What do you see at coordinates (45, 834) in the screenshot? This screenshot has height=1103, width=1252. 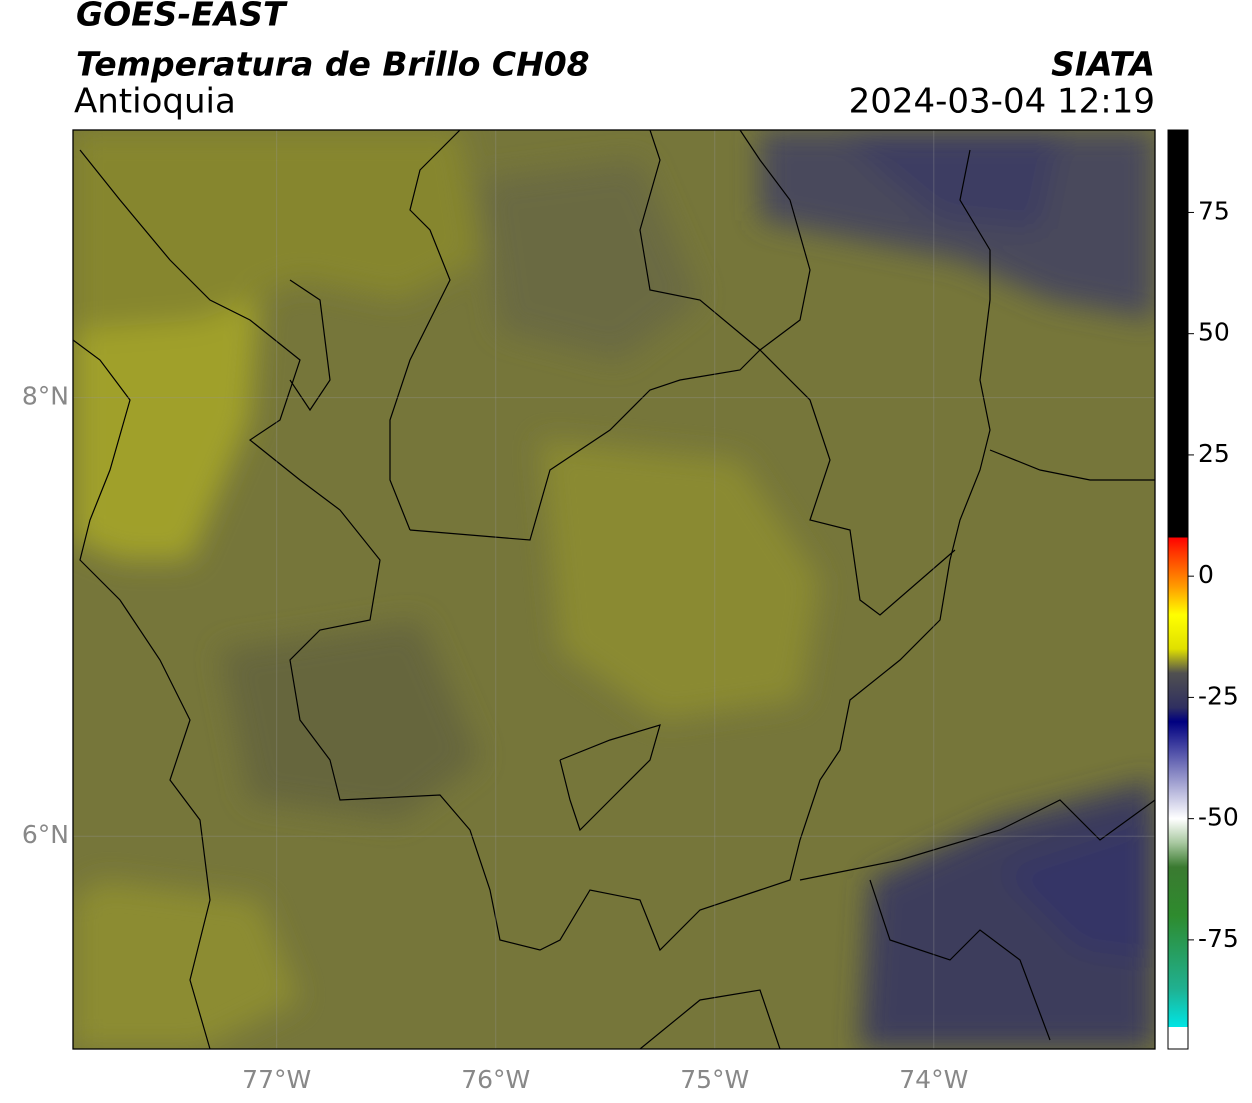 I see `y-tick-label: 6°N` at bounding box center [45, 834].